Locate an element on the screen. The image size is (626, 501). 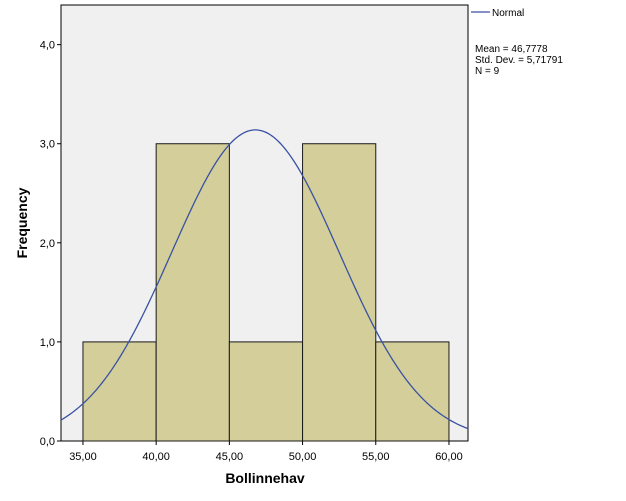
x-tick-label: 50,00 is located at coordinates (303, 457).